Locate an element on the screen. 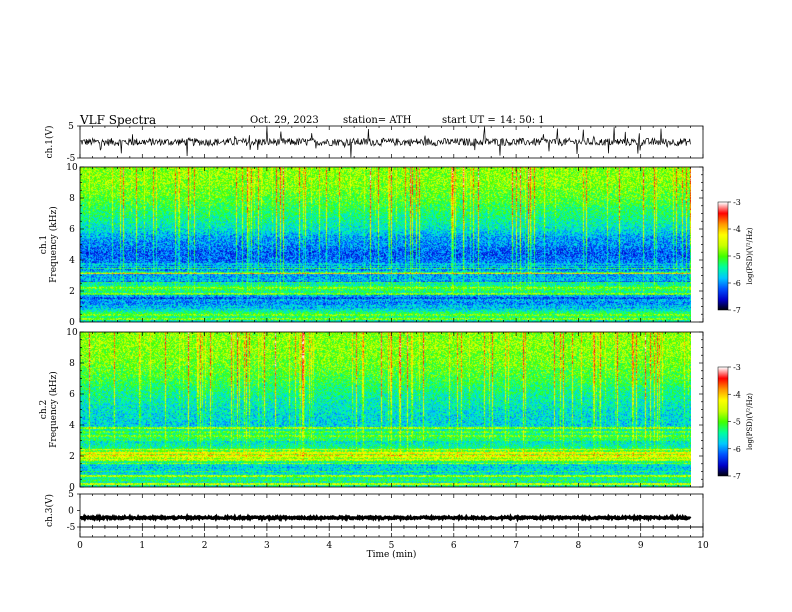 This screenshot has height=612, width=792. ch2-spectrogram-ytick-label: 4 is located at coordinates (72, 426).